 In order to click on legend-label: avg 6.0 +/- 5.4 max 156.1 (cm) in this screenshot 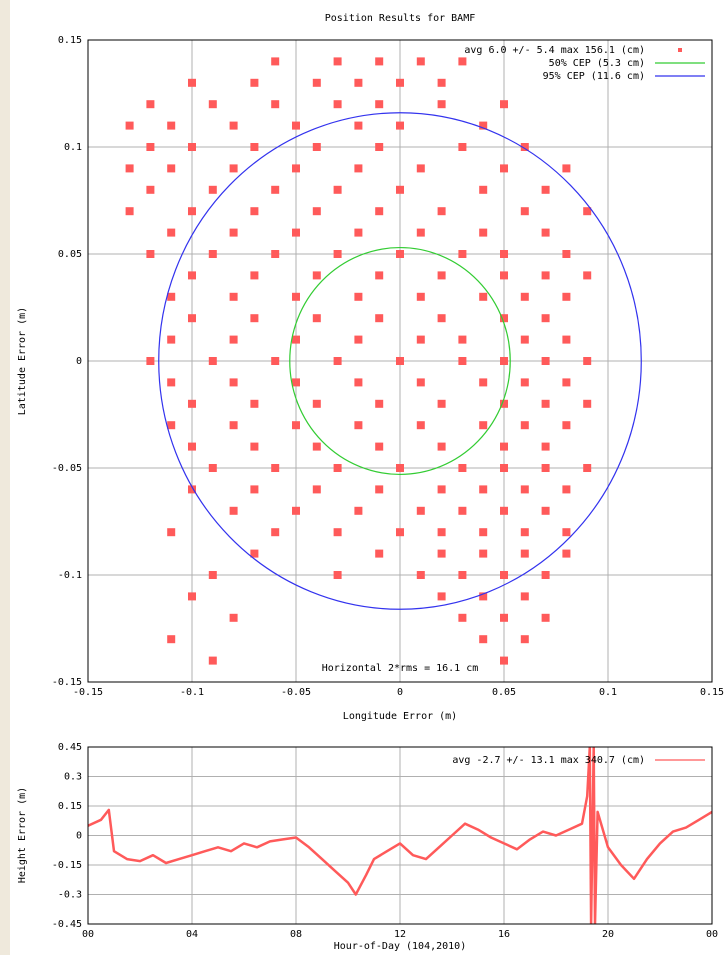, I will do `click(554, 50)`.